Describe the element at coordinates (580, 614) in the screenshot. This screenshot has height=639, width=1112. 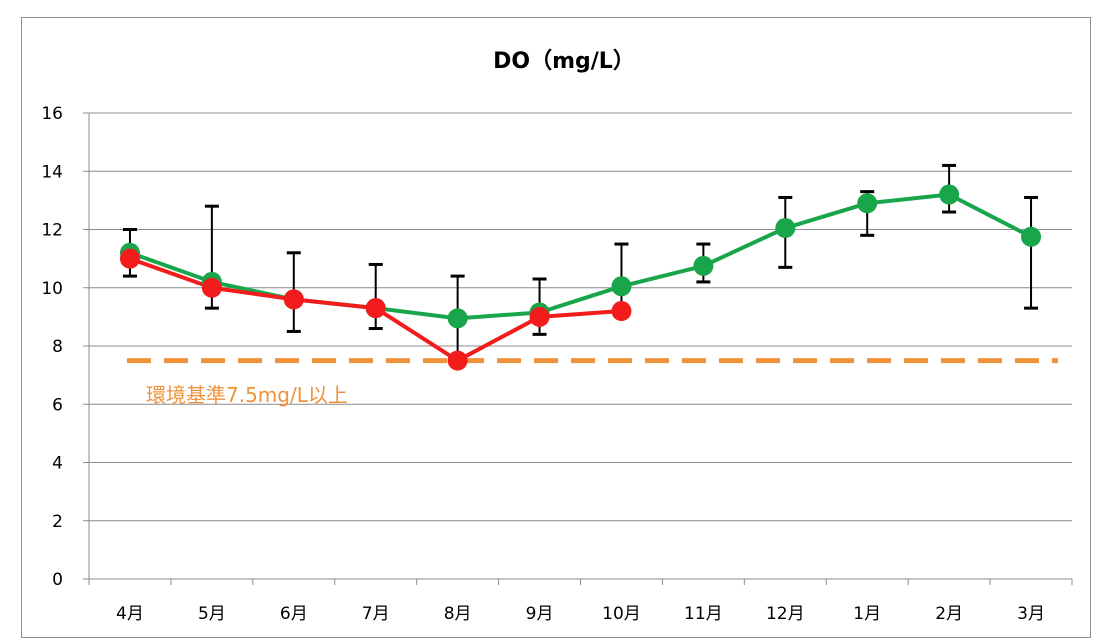
I see `x-tick-labels: 4月 5月 6月 7月 8月 9月 10月 11月 12月 1月 2月 3月` at that location.